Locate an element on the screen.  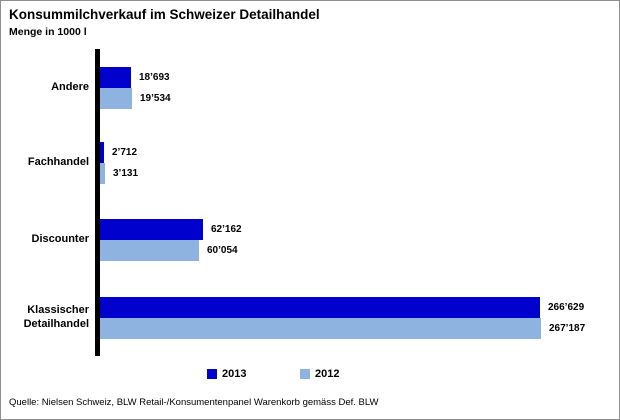
legend-label-2013: 2013 is located at coordinates (234, 374).